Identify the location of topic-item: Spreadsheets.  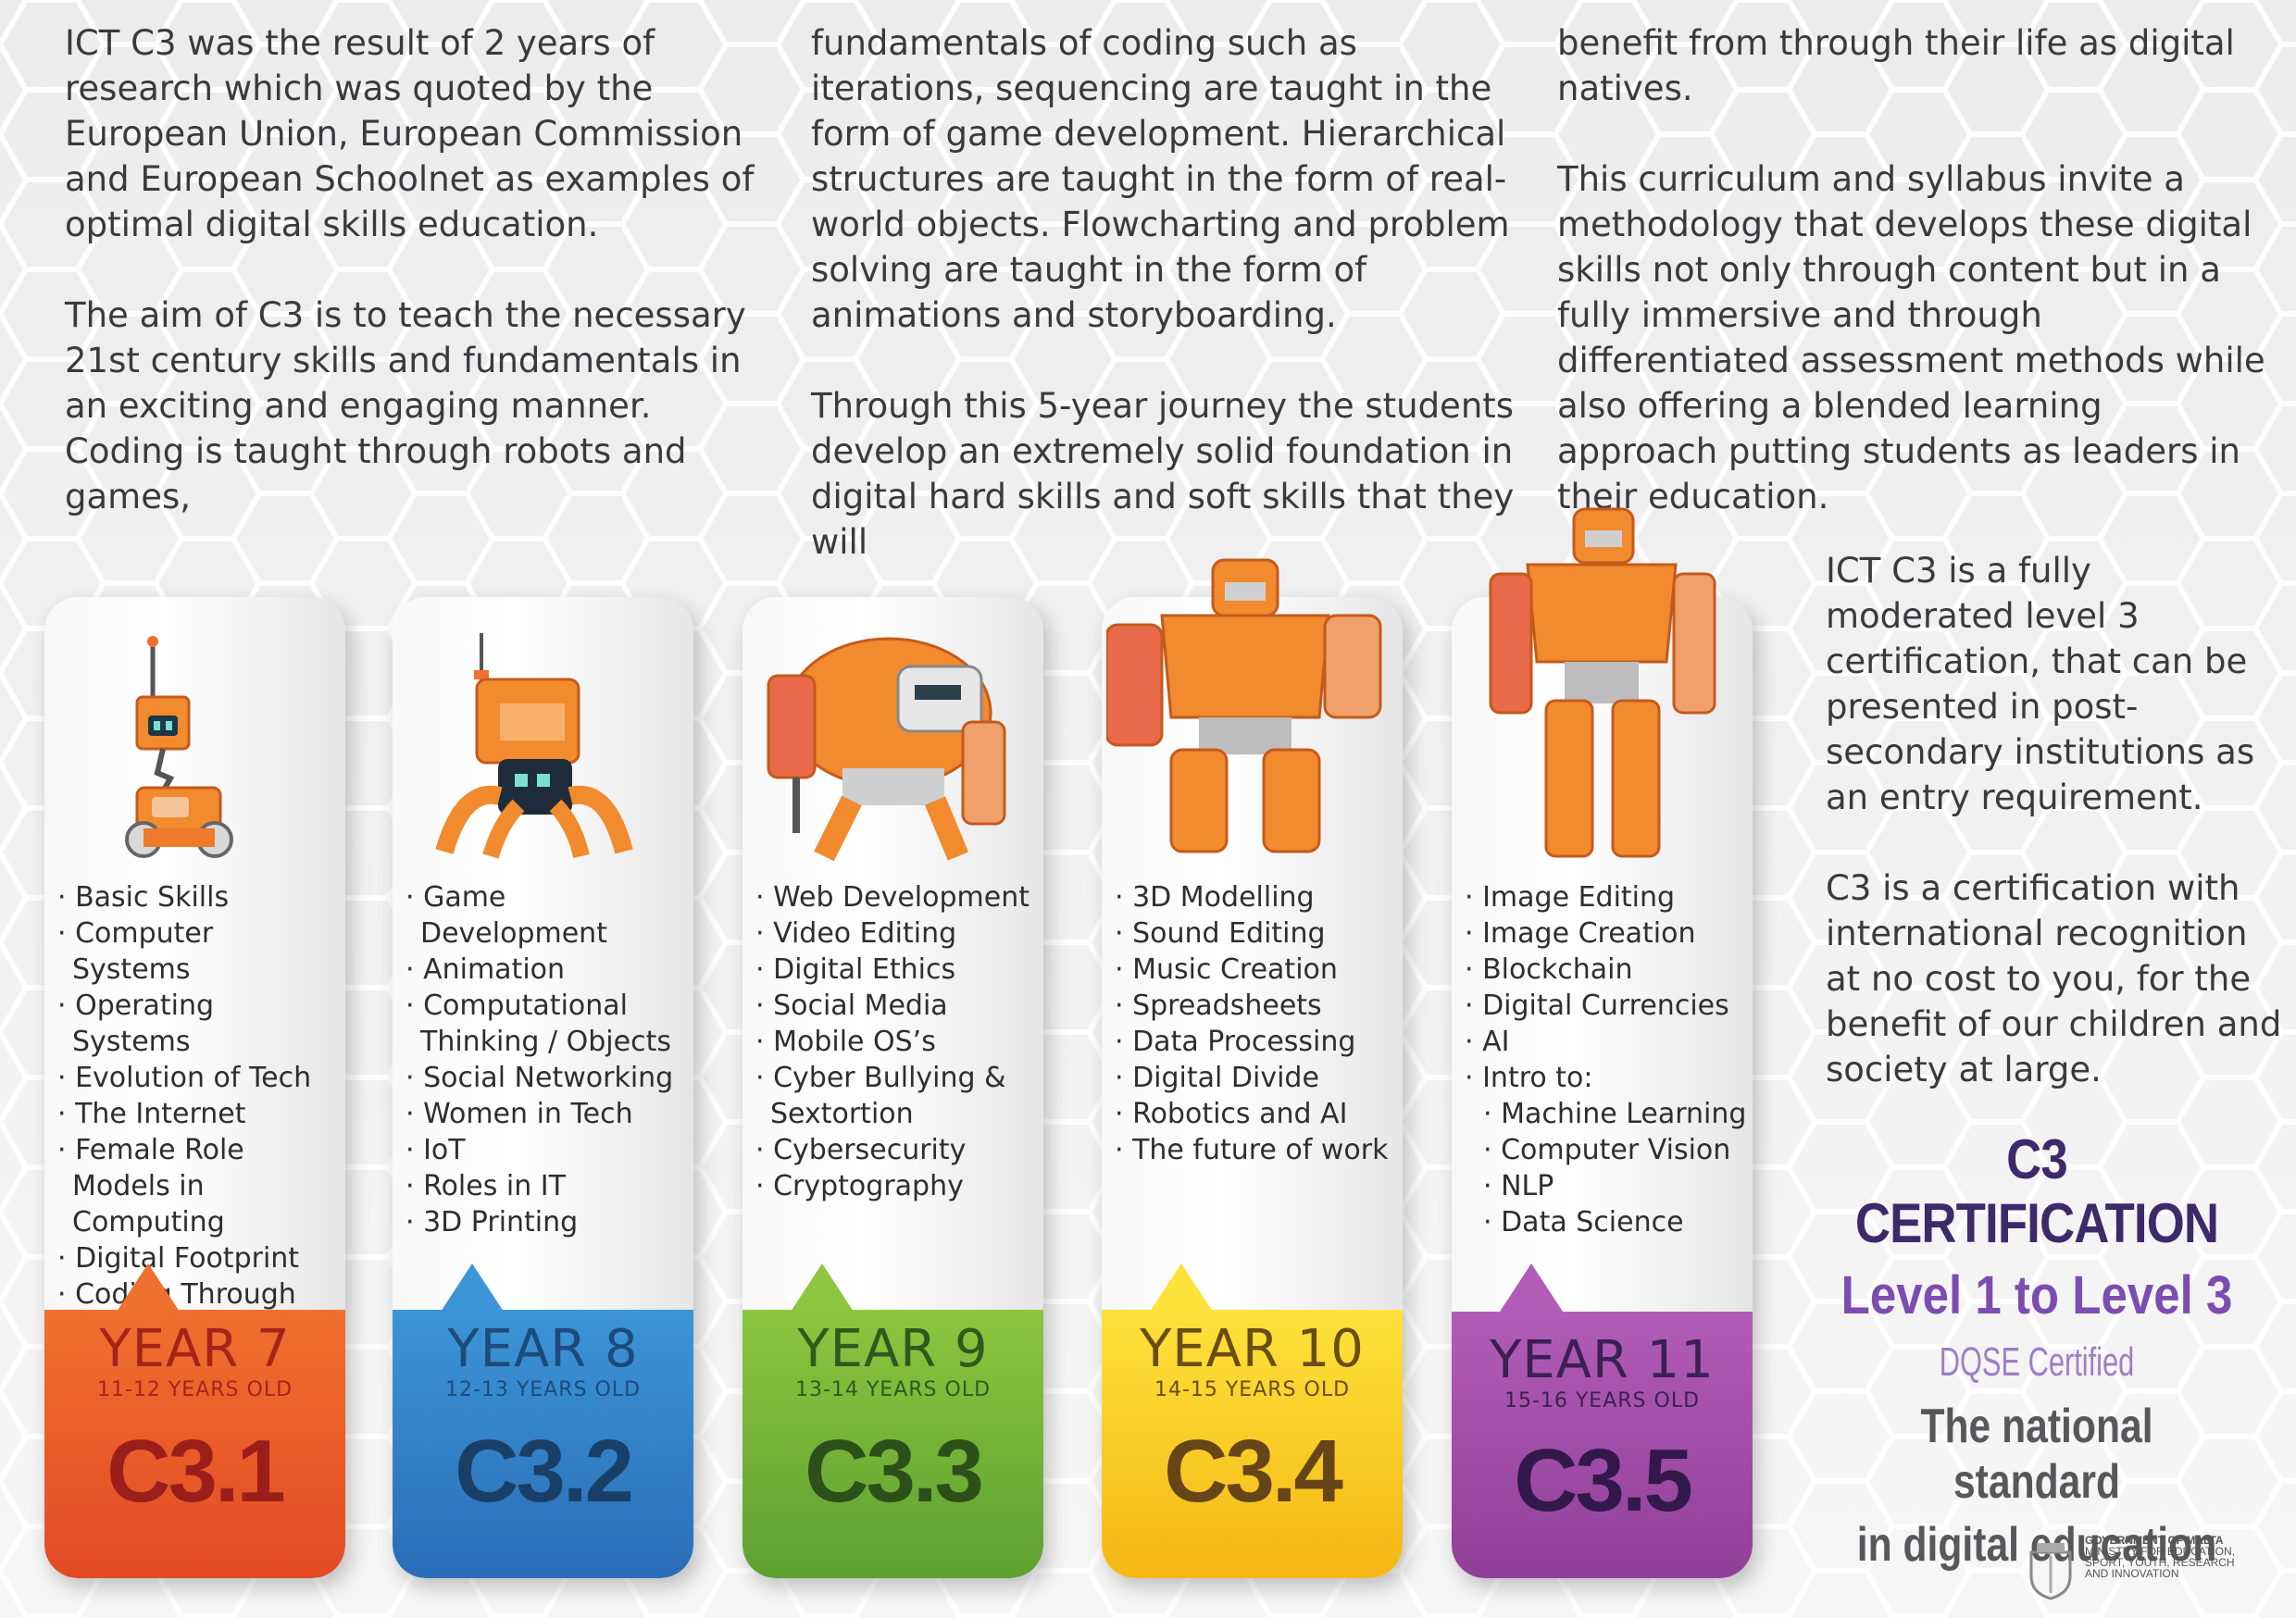
(1256, 1006).